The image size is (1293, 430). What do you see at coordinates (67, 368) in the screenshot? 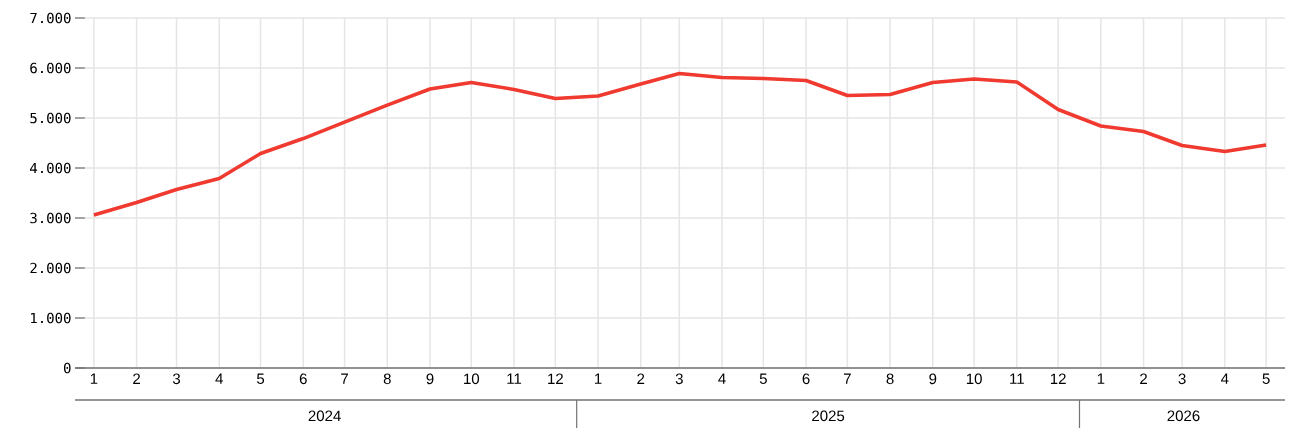
I see `y-tick-label: 0` at bounding box center [67, 368].